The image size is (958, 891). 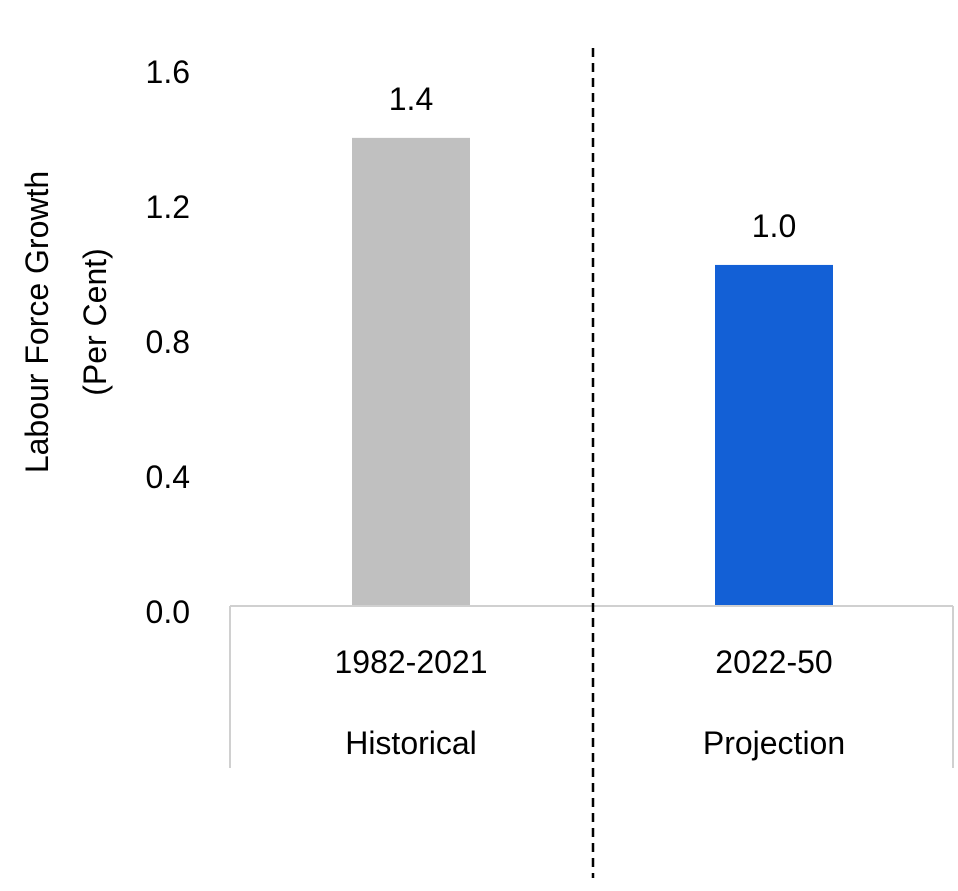 I want to click on y-tick-label: 1.2, so click(x=168, y=207).